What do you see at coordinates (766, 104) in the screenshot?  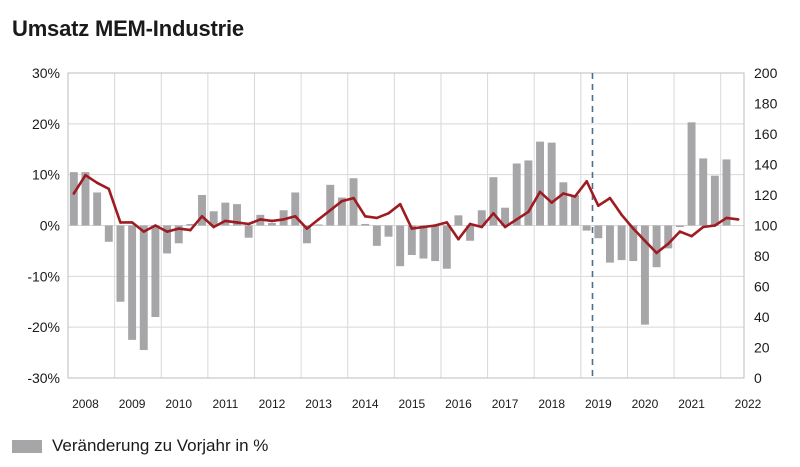 I see `y-right-tick-label: 180` at bounding box center [766, 104].